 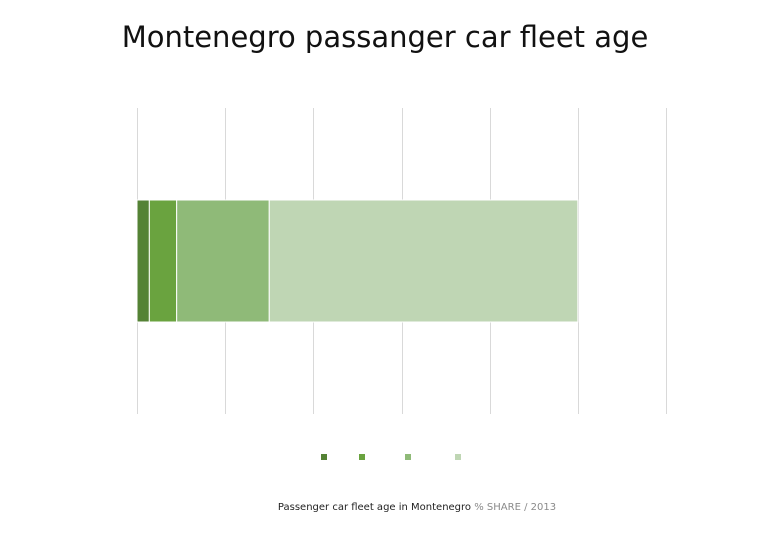 I want to click on legend, so click(x=391, y=457).